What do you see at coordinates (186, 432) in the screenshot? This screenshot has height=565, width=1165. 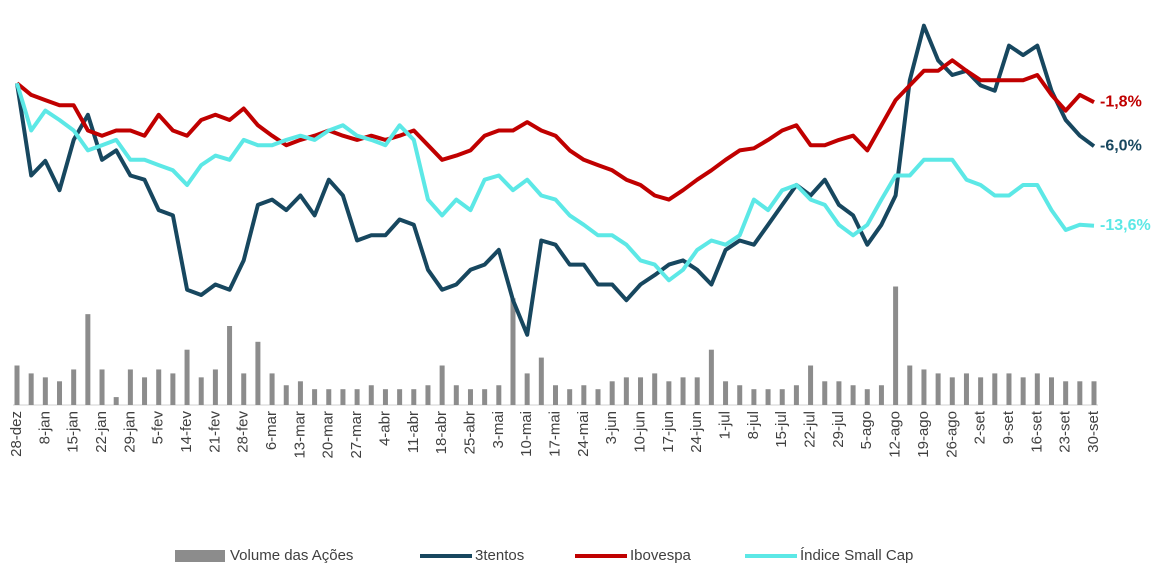 I see `x-tick-label: 14-fev` at bounding box center [186, 432].